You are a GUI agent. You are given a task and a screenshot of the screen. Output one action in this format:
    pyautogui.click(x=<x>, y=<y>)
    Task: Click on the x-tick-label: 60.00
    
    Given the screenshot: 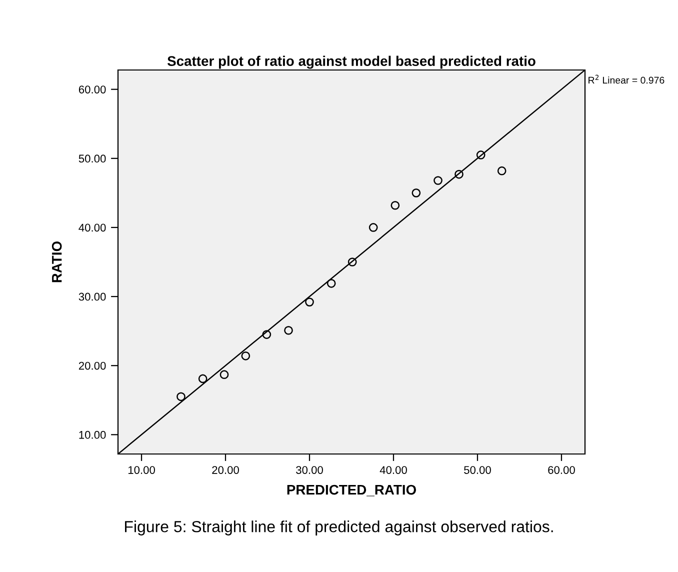 What is the action you would take?
    pyautogui.click(x=561, y=470)
    